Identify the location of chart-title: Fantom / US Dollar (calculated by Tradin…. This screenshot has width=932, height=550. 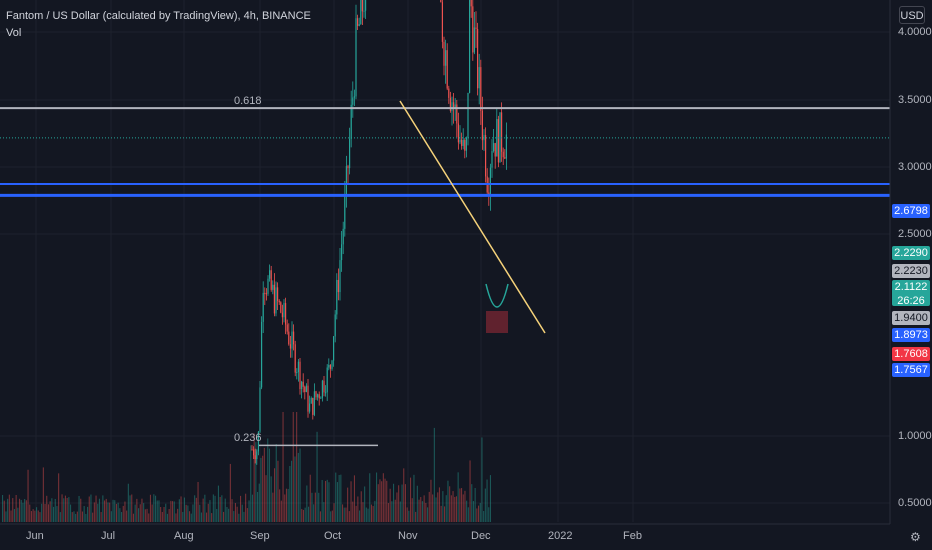
(158, 16).